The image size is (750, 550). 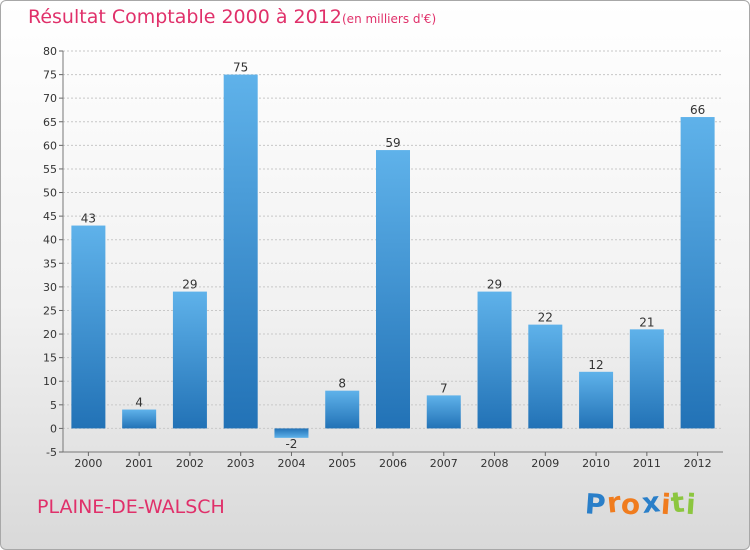 I want to click on bar-2012, so click(x=697, y=273).